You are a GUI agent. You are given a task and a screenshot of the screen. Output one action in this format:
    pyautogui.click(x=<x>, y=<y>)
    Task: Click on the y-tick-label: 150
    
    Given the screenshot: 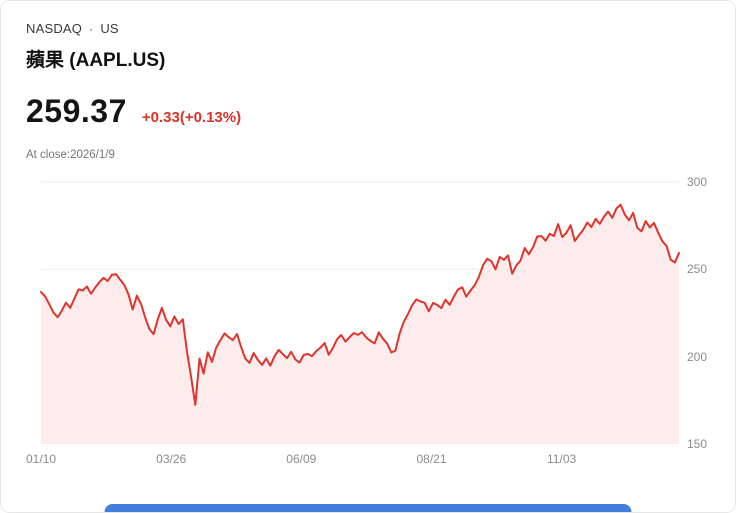 What is the action you would take?
    pyautogui.click(x=697, y=444)
    